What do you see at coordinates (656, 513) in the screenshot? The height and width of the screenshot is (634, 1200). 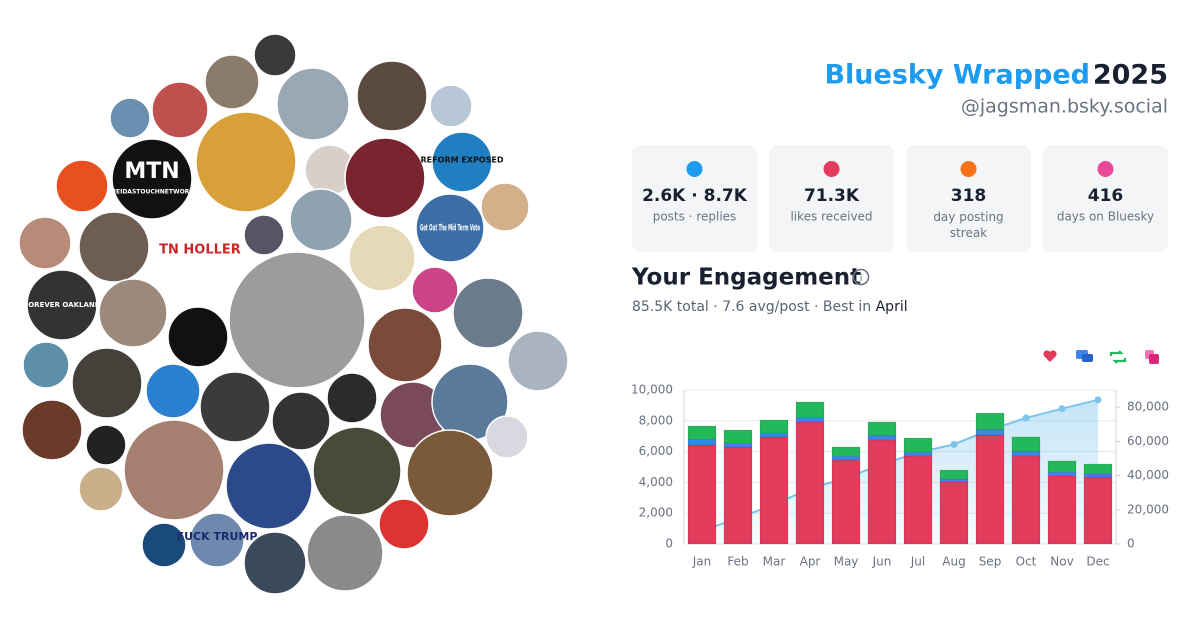 I see `y-tick-label: 2,000` at bounding box center [656, 513].